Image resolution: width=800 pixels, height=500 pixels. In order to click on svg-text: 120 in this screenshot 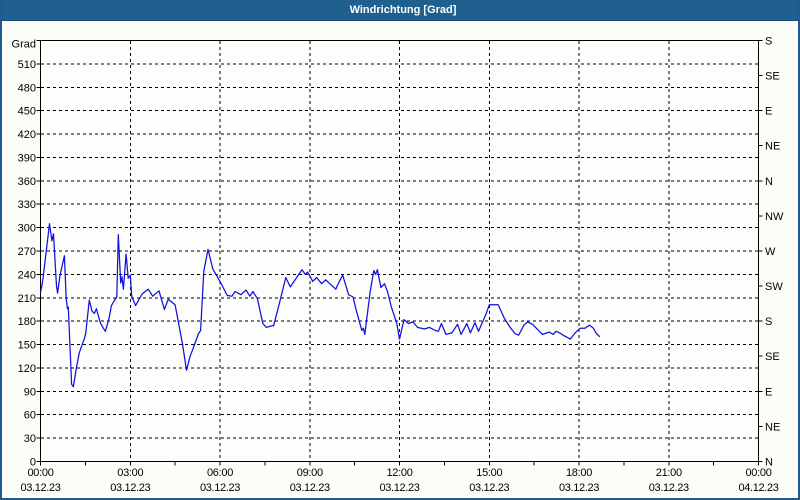, I will do `click(27, 369)`.